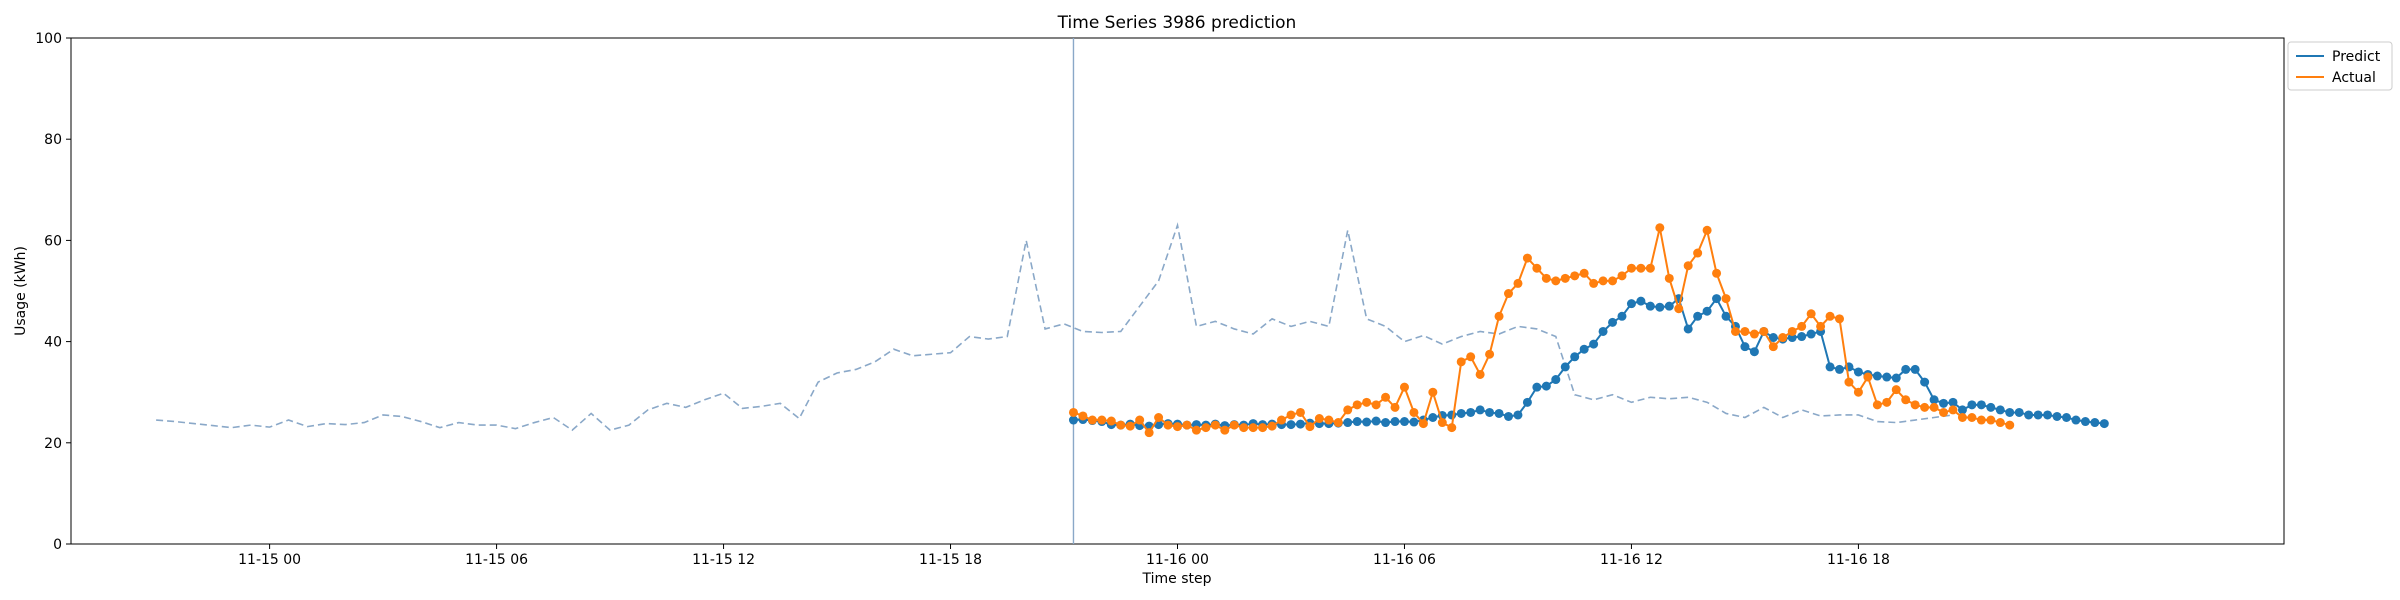 The width and height of the screenshot is (2400, 600). Describe the element at coordinates (57, 545) in the screenshot. I see `y-tick-label: 0` at that location.